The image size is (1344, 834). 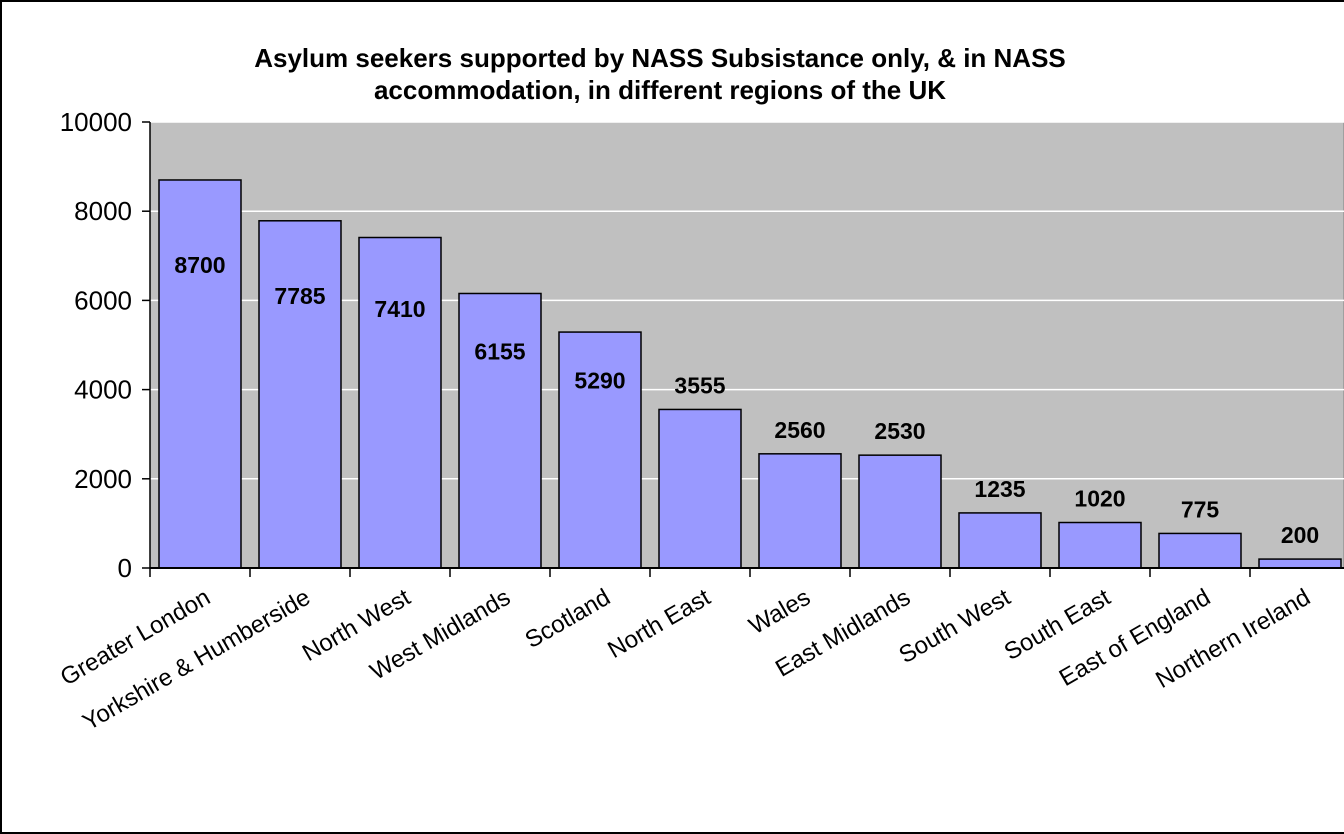 I want to click on data-label: 1020, so click(x=1099, y=499).